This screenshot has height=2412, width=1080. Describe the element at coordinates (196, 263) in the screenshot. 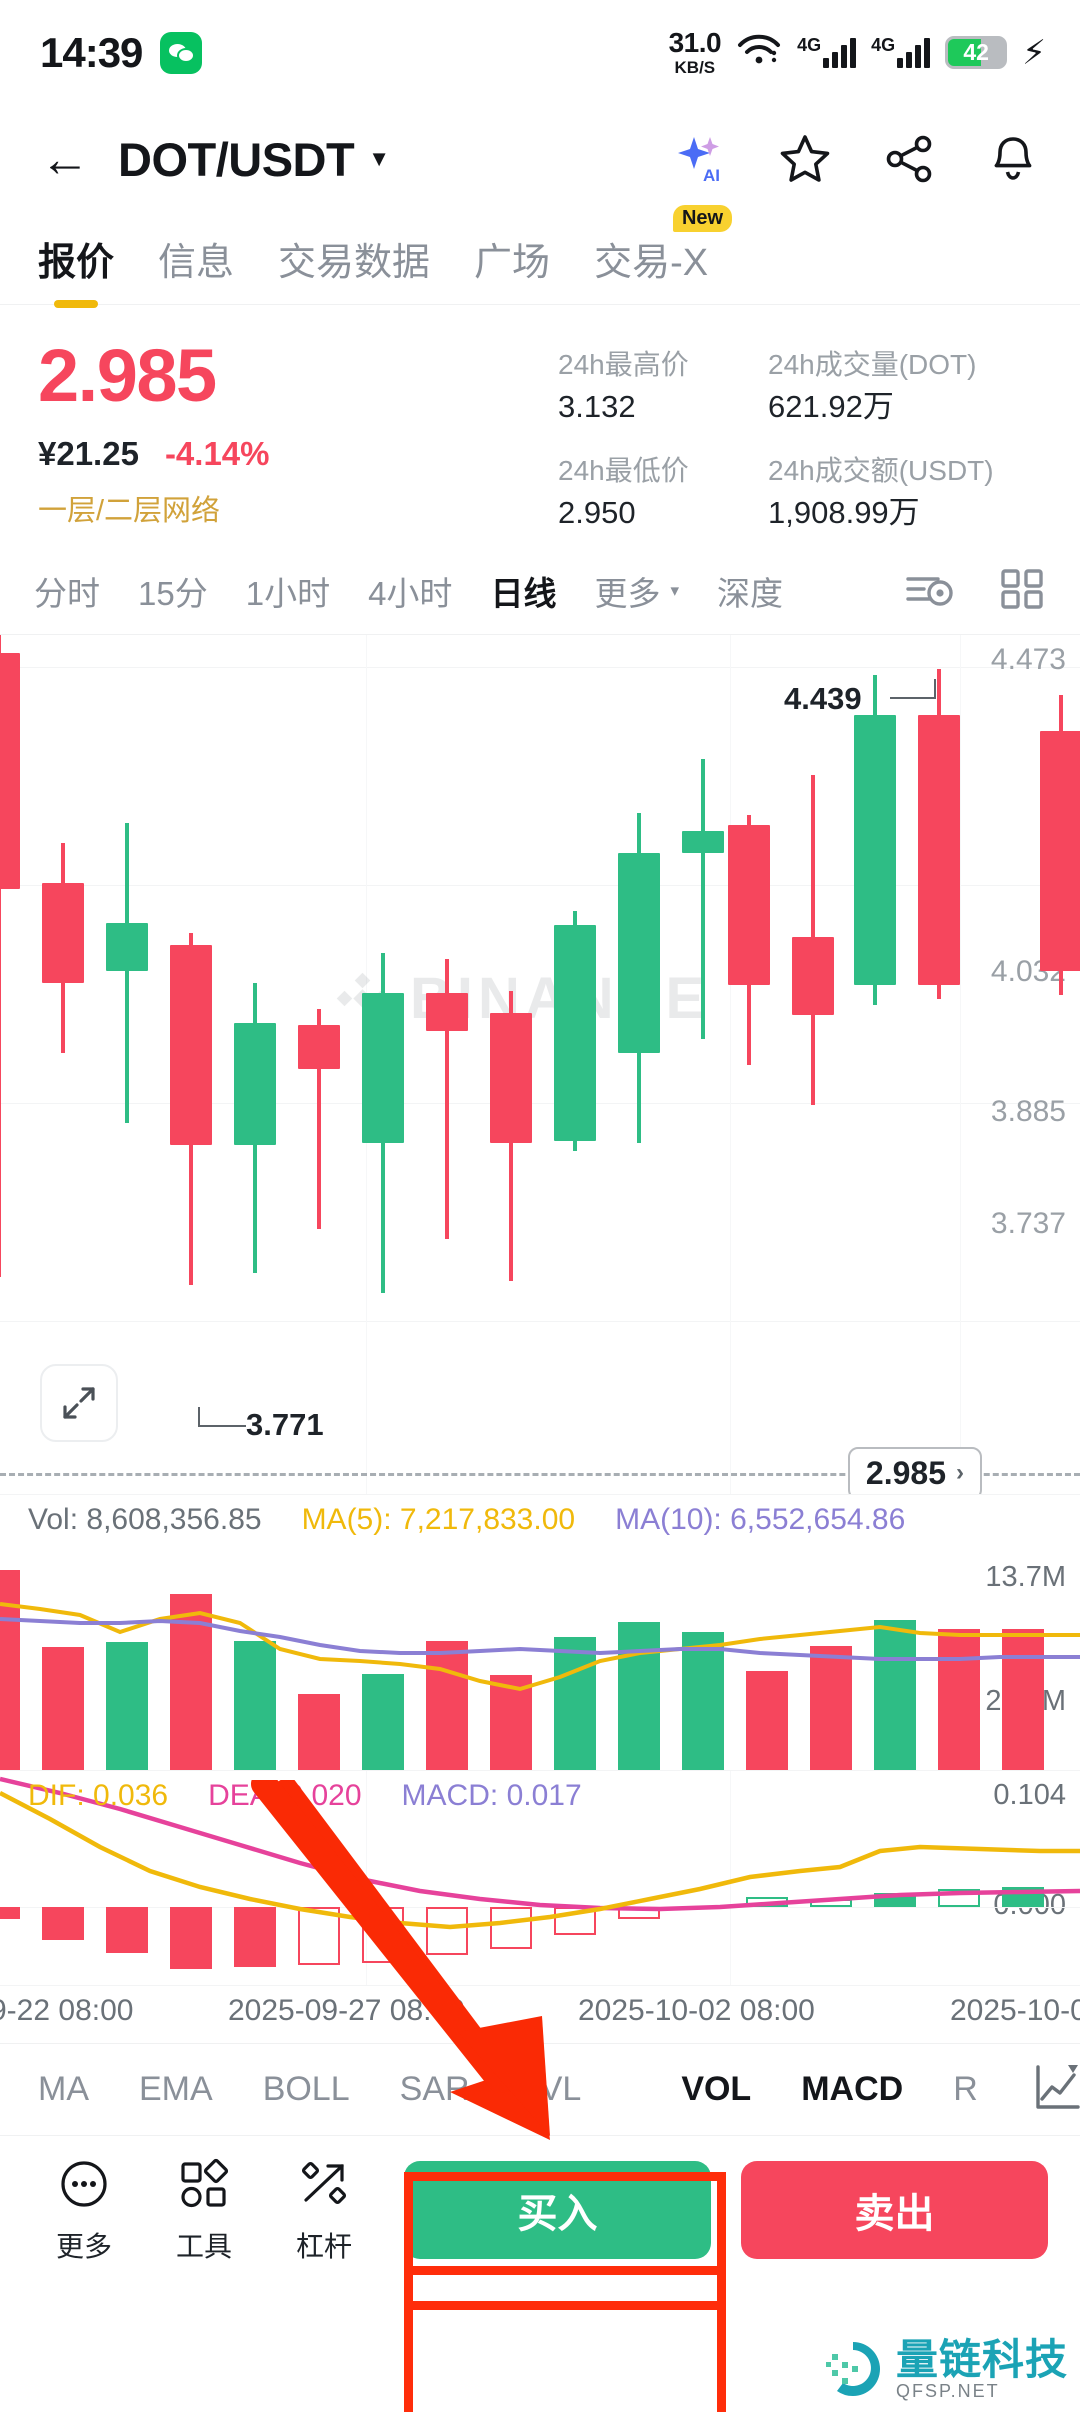

I see `tab-info: 信息` at that location.